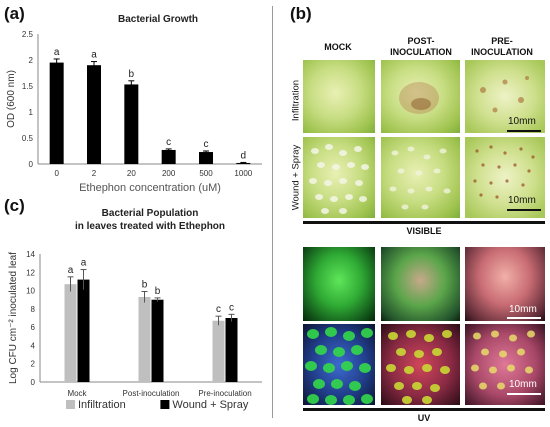 This screenshot has height=427, width=550. I want to click on x-tick-label: 1000, so click(243, 173).